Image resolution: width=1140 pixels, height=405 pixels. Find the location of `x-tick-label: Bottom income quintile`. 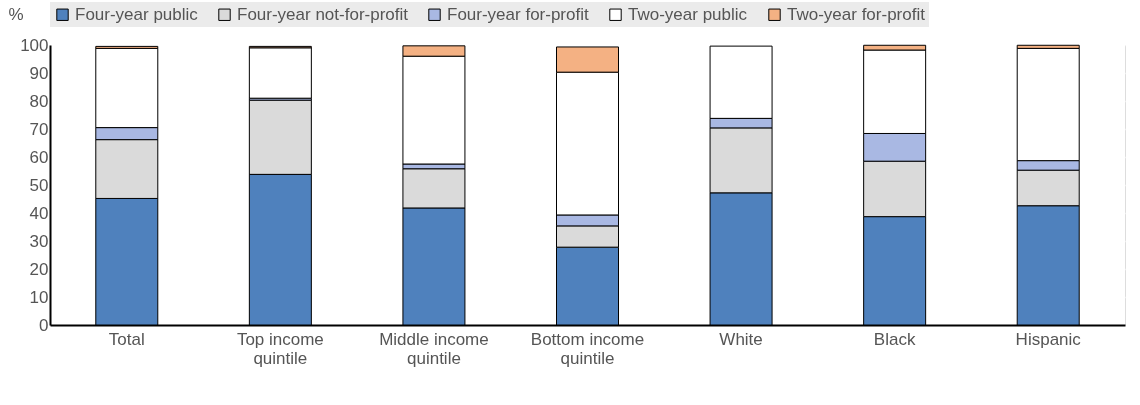

x-tick-label: Bottom income quintile is located at coordinates (587, 348).